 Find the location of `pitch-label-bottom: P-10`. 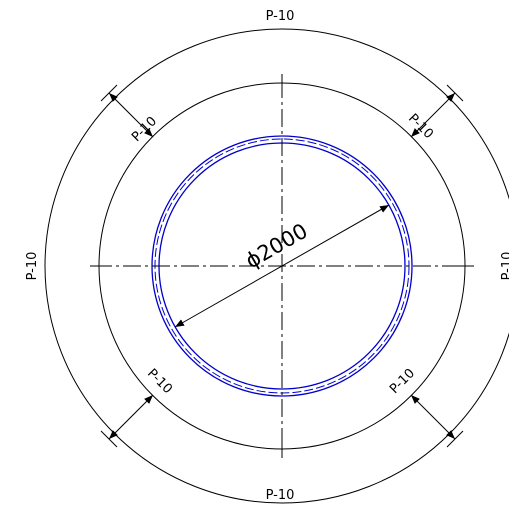

pitch-label-bottom: P-10 is located at coordinates (280, 495).